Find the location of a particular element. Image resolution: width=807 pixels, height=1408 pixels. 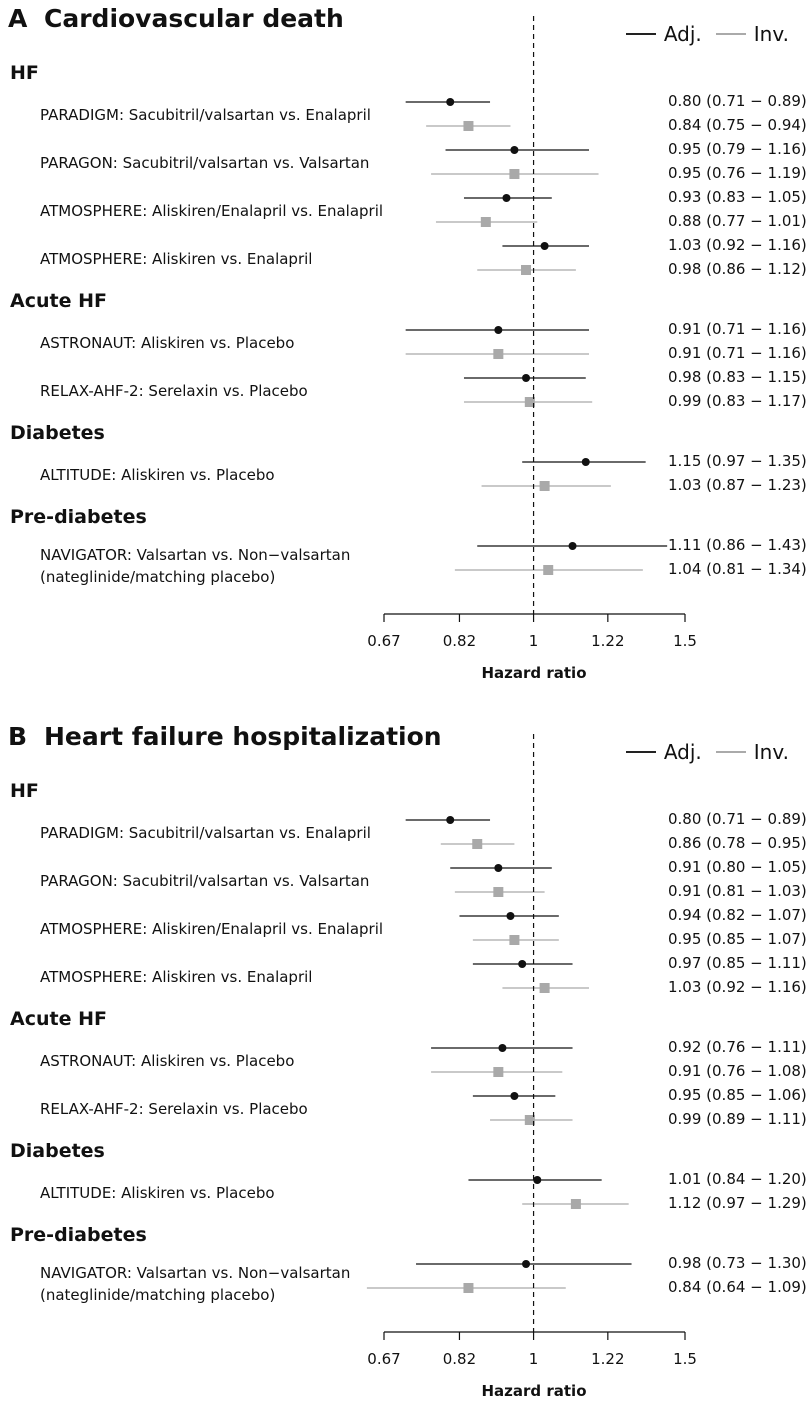

ci-text-inverse-variance: 0.91 (0.71 − 1.16) is located at coordinates (737, 353).